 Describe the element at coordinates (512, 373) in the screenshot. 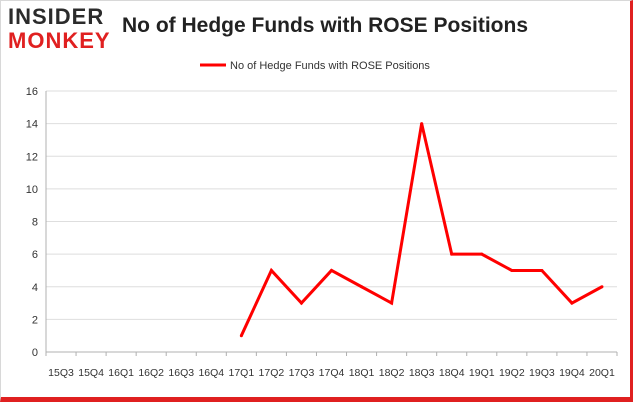

I see `x-tick-label: 19Q2` at that location.